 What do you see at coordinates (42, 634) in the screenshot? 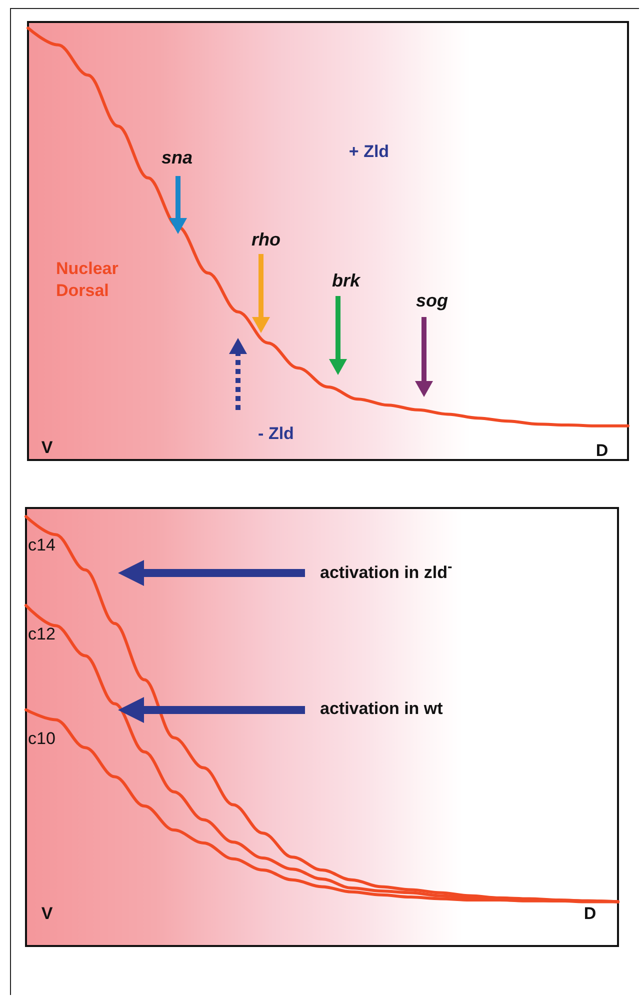
I see `series-label: c12` at bounding box center [42, 634].